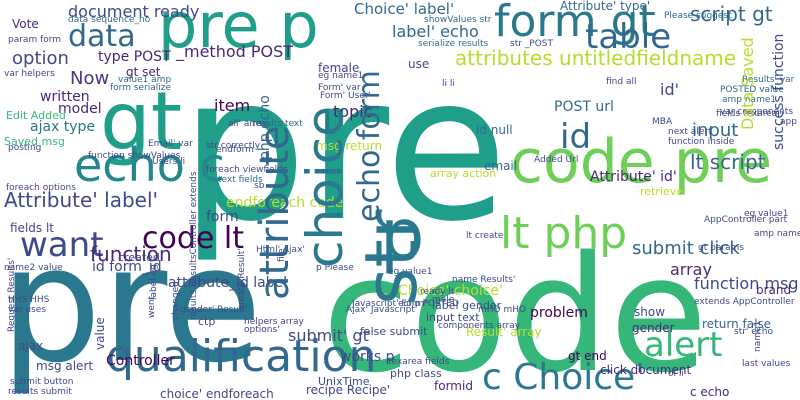 The image size is (800, 400). I want to click on cloud-word: msg return, so click(349, 146).